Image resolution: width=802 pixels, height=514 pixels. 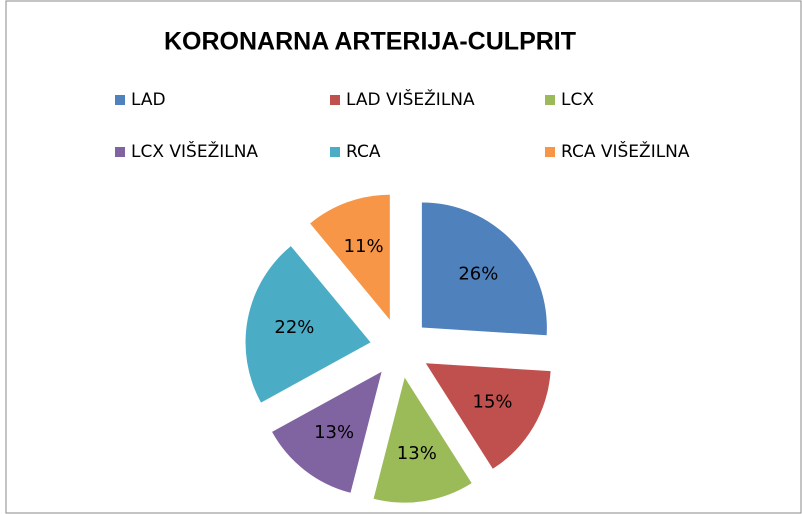 I want to click on legend-label: LAD VIŠEŽILNA, so click(x=410, y=99).